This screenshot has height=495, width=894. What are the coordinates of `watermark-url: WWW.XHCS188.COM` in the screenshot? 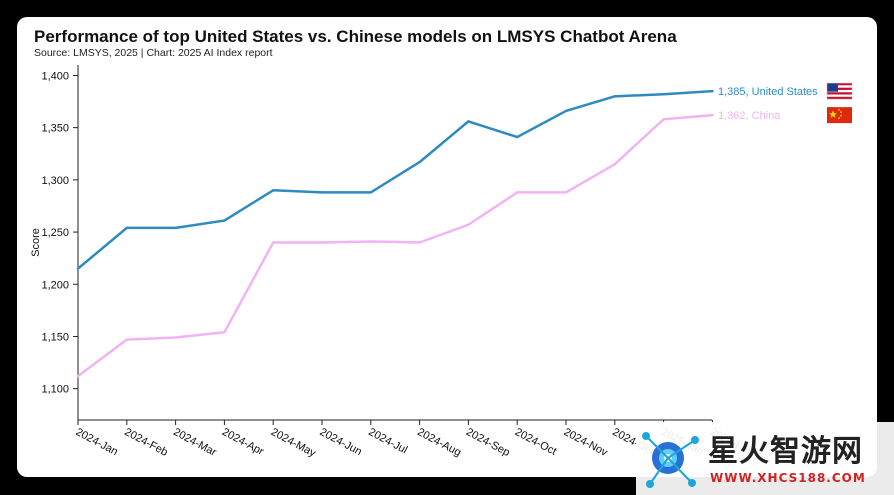 It's located at (788, 478).